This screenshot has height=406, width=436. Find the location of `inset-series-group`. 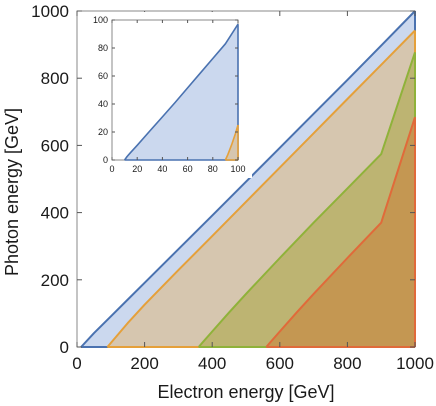

inset-series-group is located at coordinates (181, 92).